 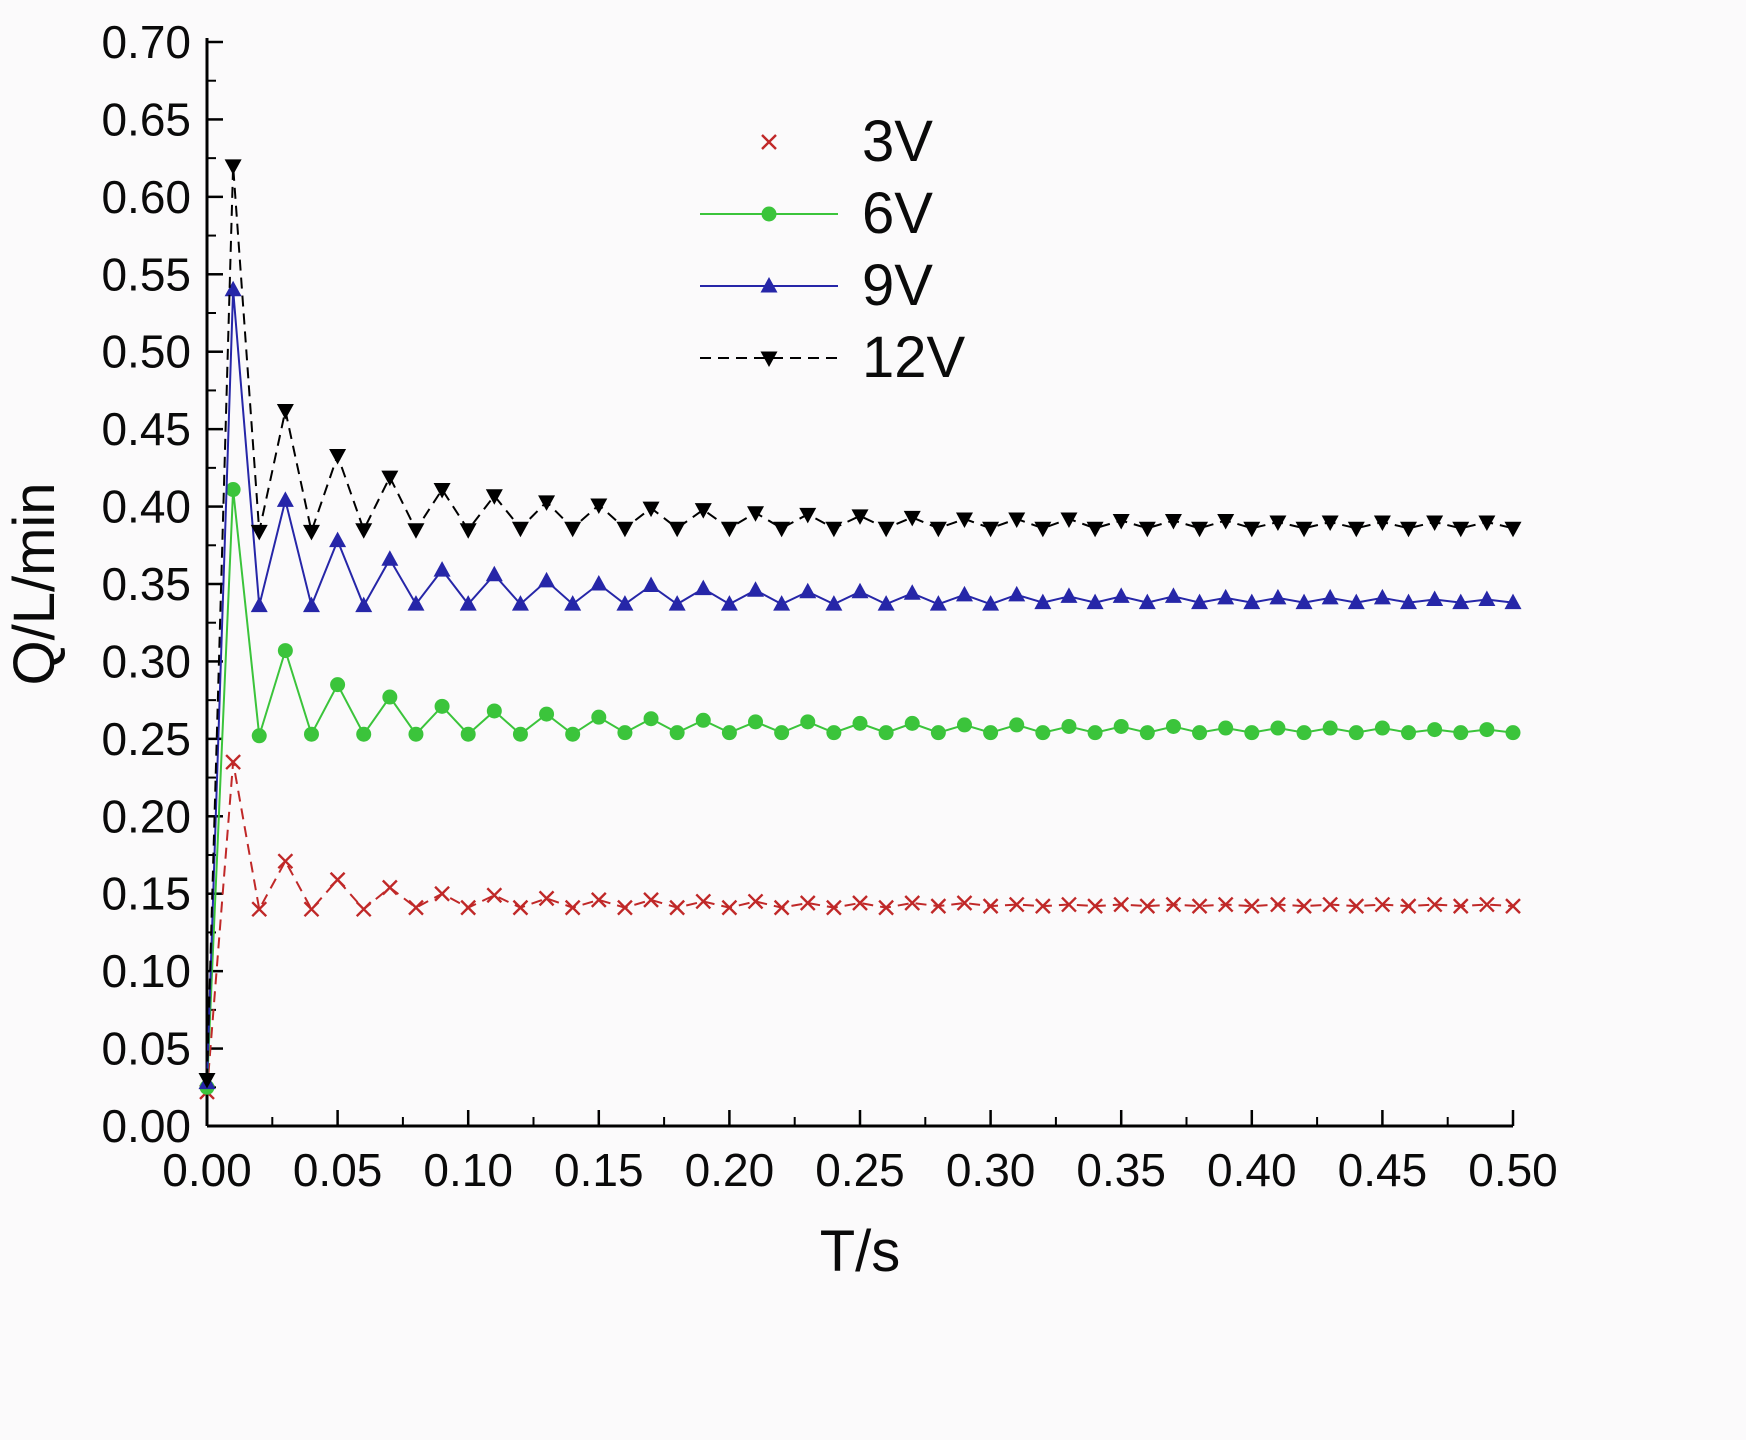 I want to click on x-tick-label: 0.20, so click(x=730, y=1170).